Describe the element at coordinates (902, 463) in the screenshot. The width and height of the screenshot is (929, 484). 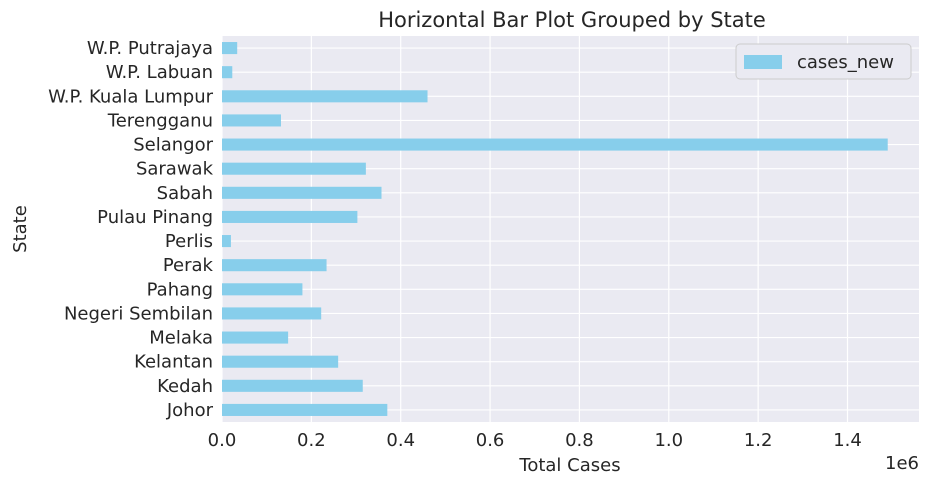
I see `x-offset-label: 1e6` at that location.